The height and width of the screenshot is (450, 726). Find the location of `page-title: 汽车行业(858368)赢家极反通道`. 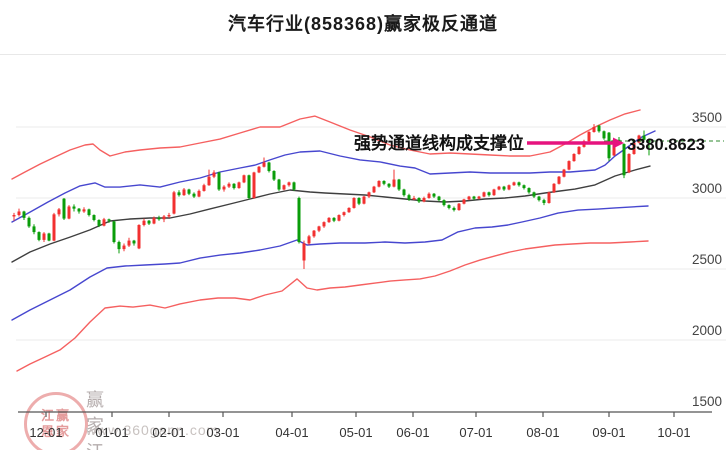

page-title: 汽车行业(858368)赢家极反通道 is located at coordinates (363, 24).